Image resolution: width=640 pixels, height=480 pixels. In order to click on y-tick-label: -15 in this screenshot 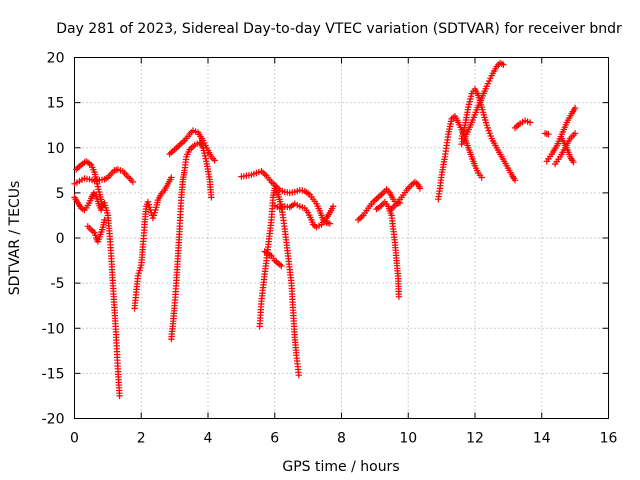, I will do `click(53, 374)`.